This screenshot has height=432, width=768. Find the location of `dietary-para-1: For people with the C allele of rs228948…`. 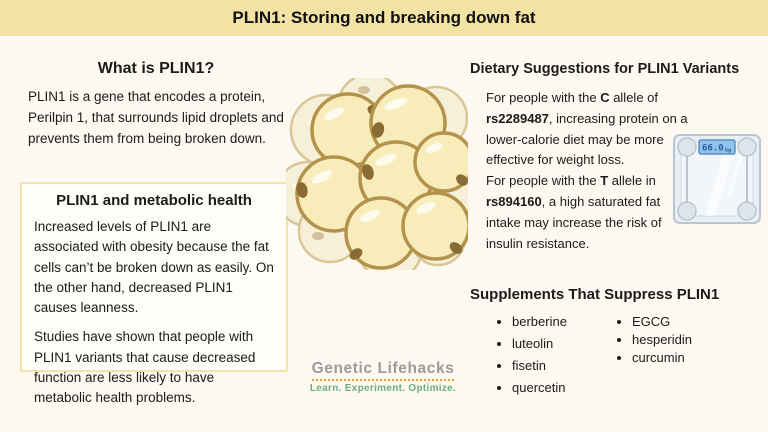

dietary-para-1: For people with the C allele of rs228948… is located at coordinates (587, 129).